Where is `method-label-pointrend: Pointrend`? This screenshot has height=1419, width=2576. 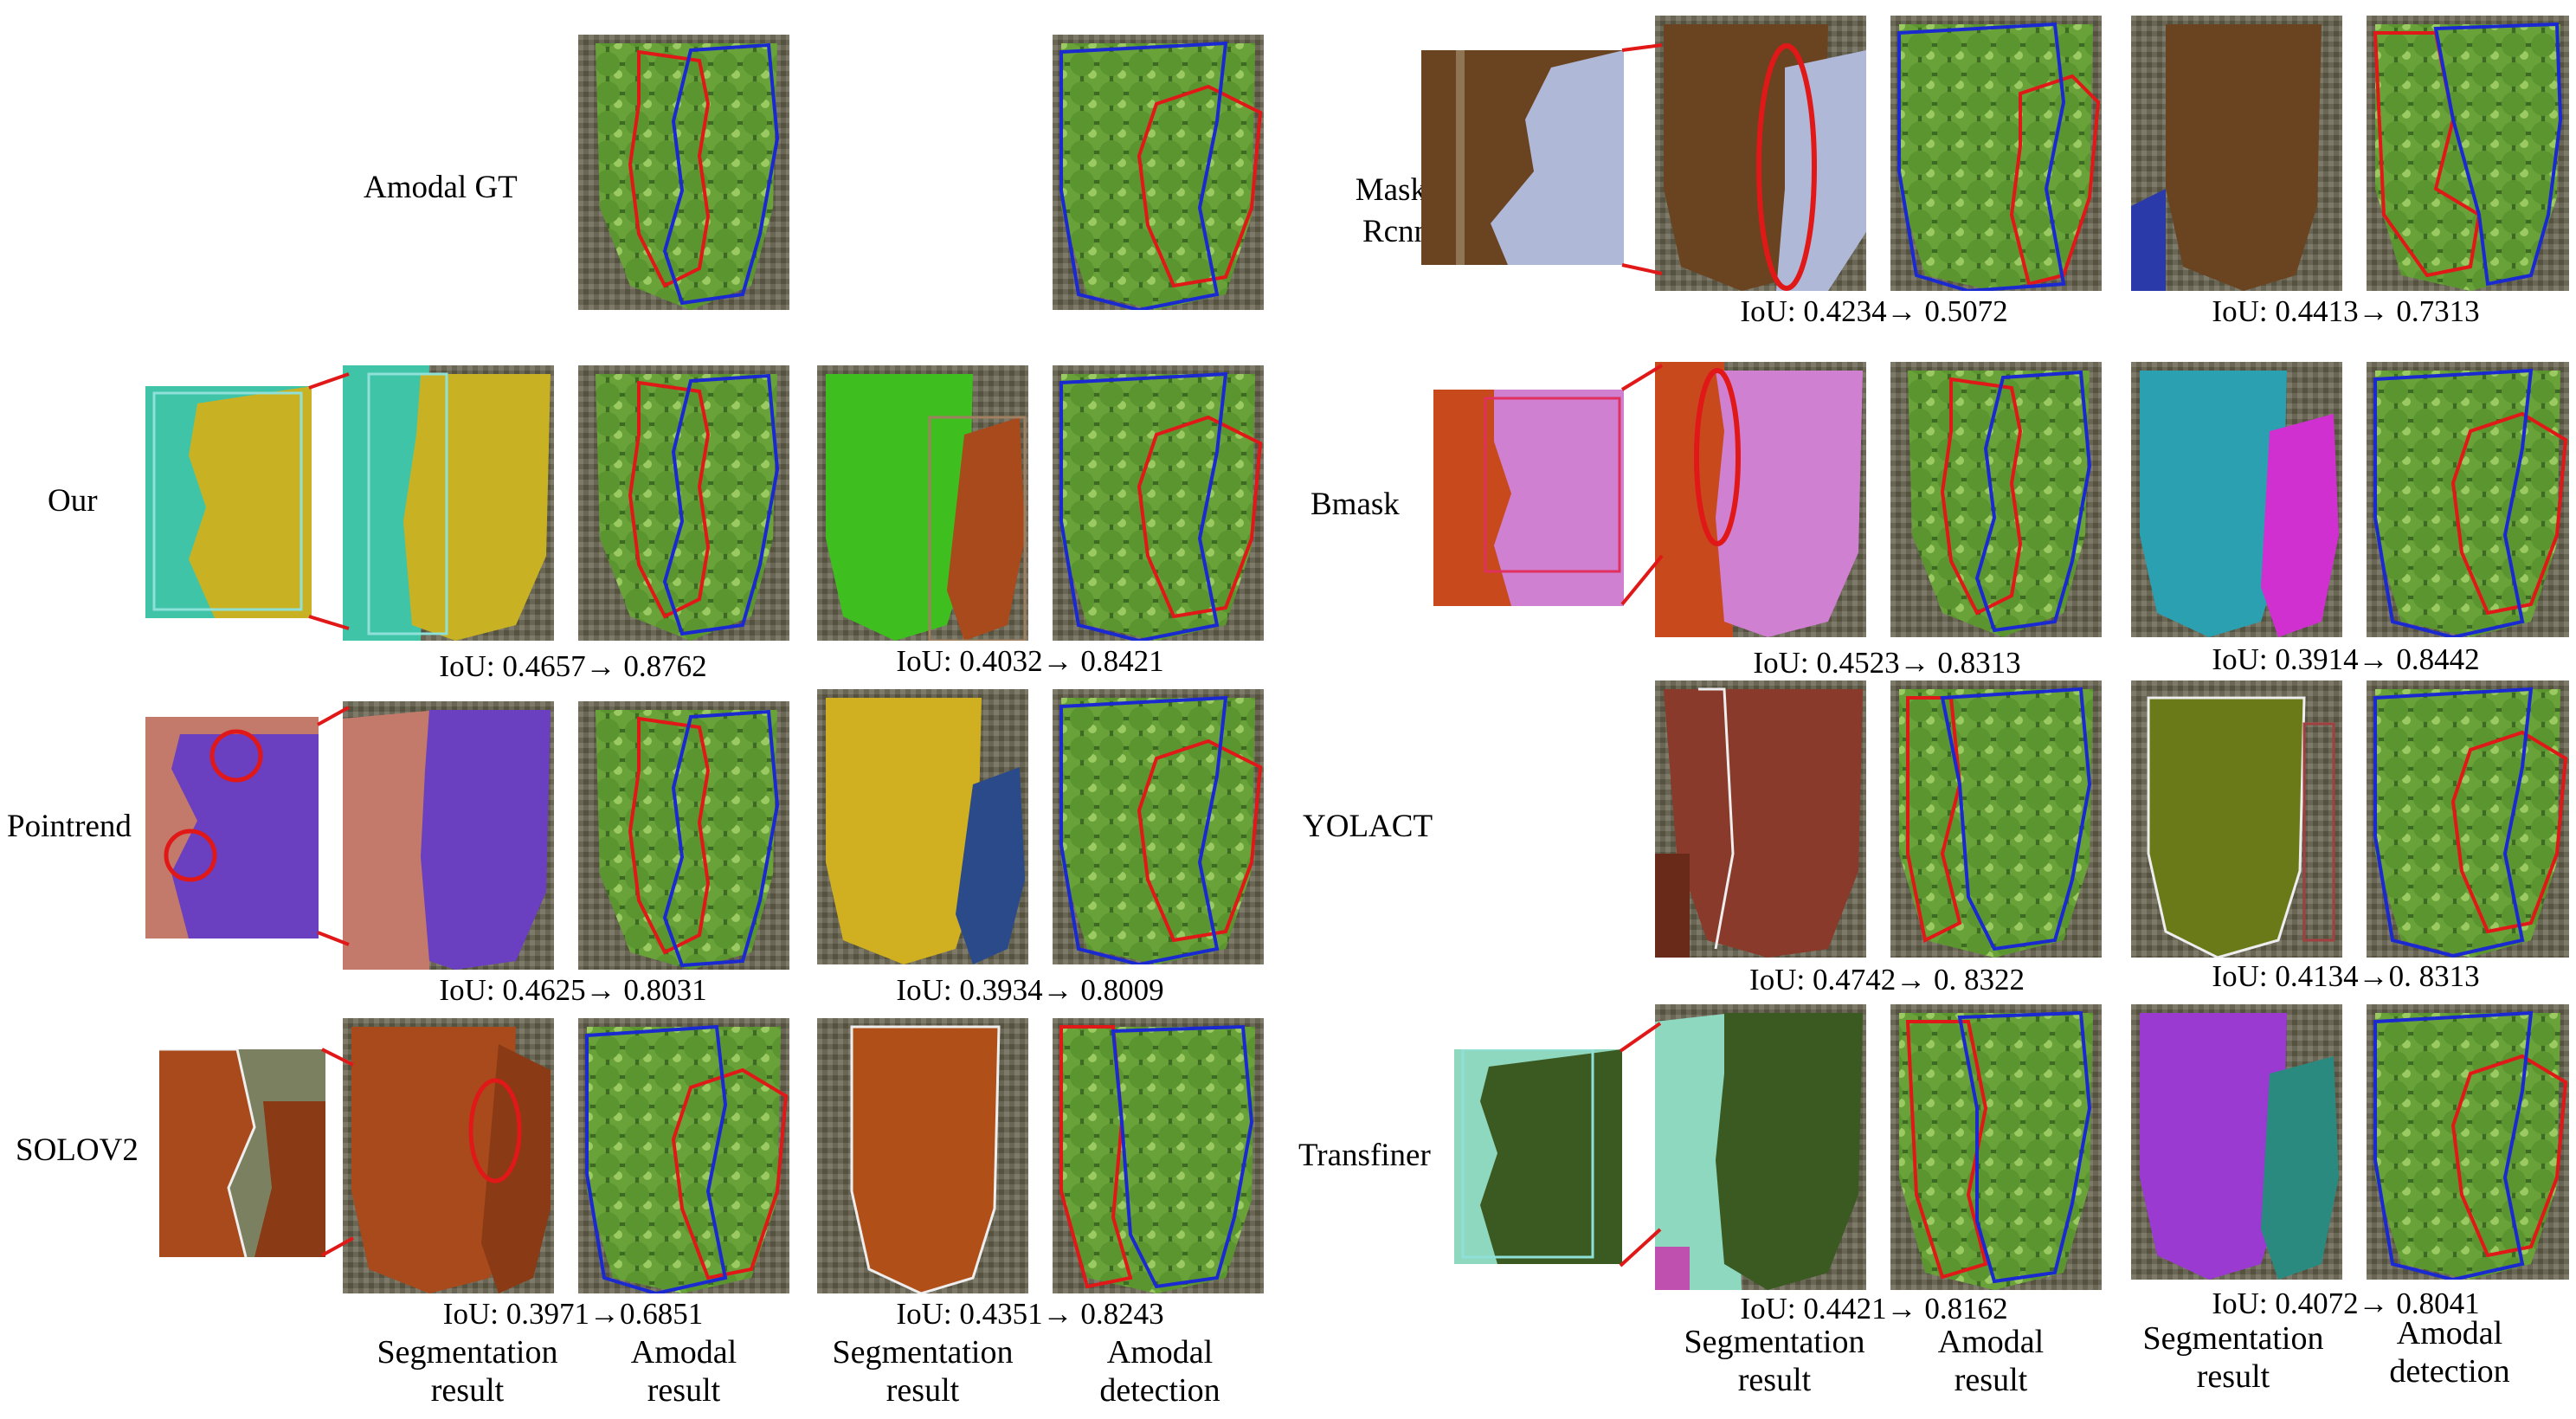
method-label-pointrend: Pointrend is located at coordinates (69, 826).